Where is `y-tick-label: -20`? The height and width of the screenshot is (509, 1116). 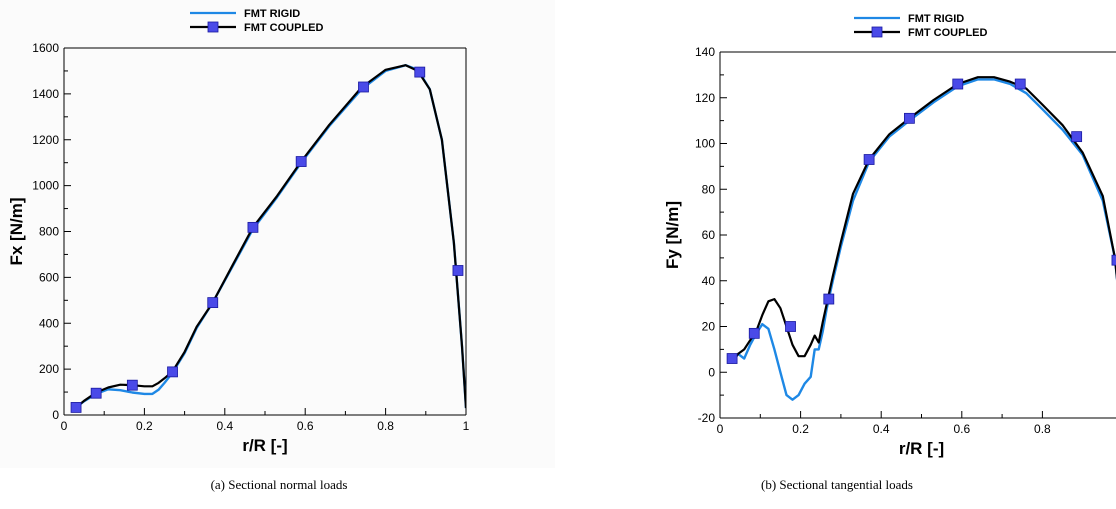
y-tick-label: -20 is located at coordinates (707, 418).